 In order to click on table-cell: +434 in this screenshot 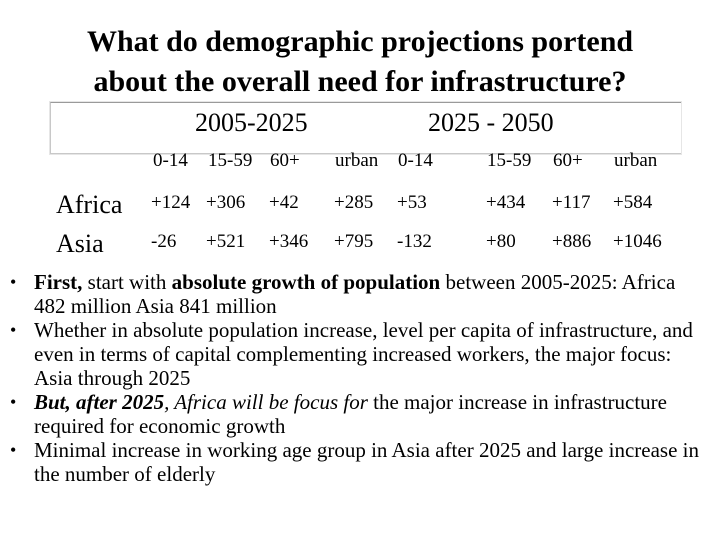, I will do `click(506, 202)`.